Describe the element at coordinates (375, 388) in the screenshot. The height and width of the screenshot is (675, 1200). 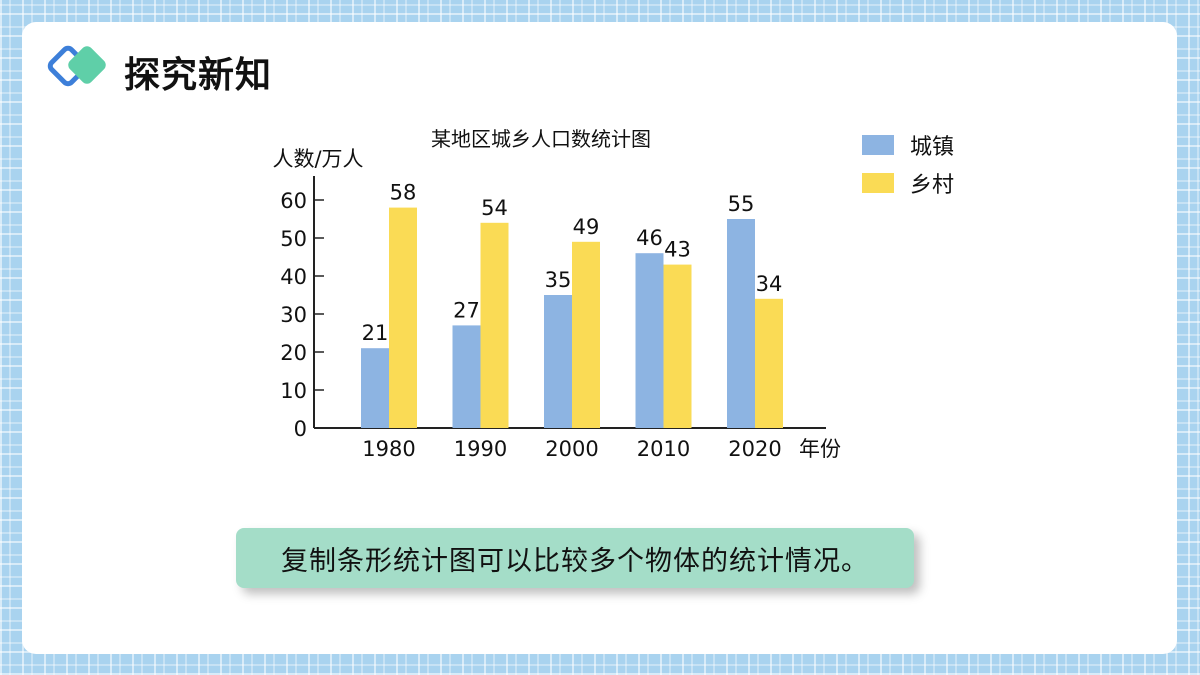
I see `bar-城镇-1980` at that location.